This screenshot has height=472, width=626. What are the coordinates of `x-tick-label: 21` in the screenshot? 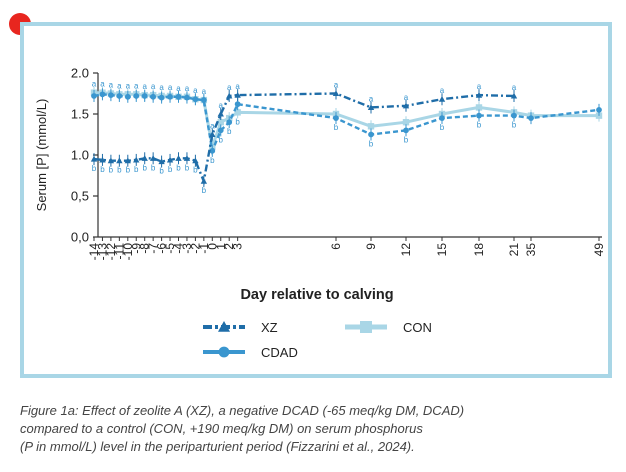 It's located at (514, 250).